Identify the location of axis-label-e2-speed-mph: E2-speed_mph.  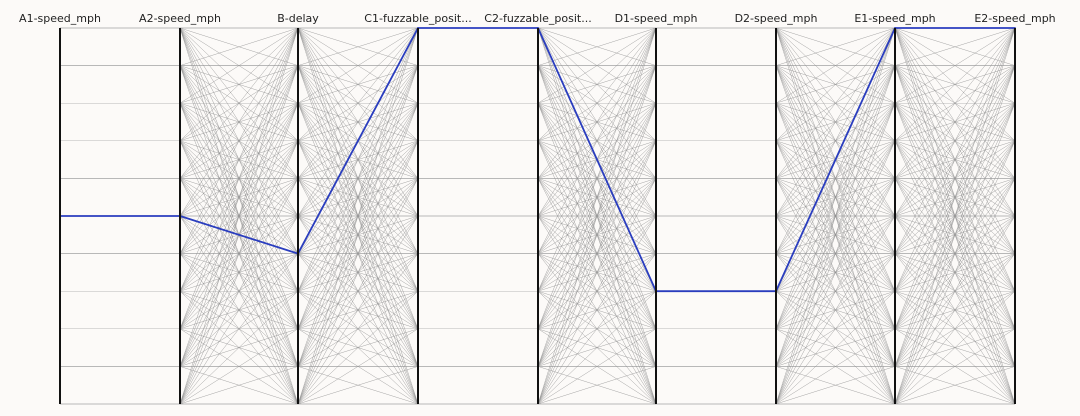
(1015, 18).